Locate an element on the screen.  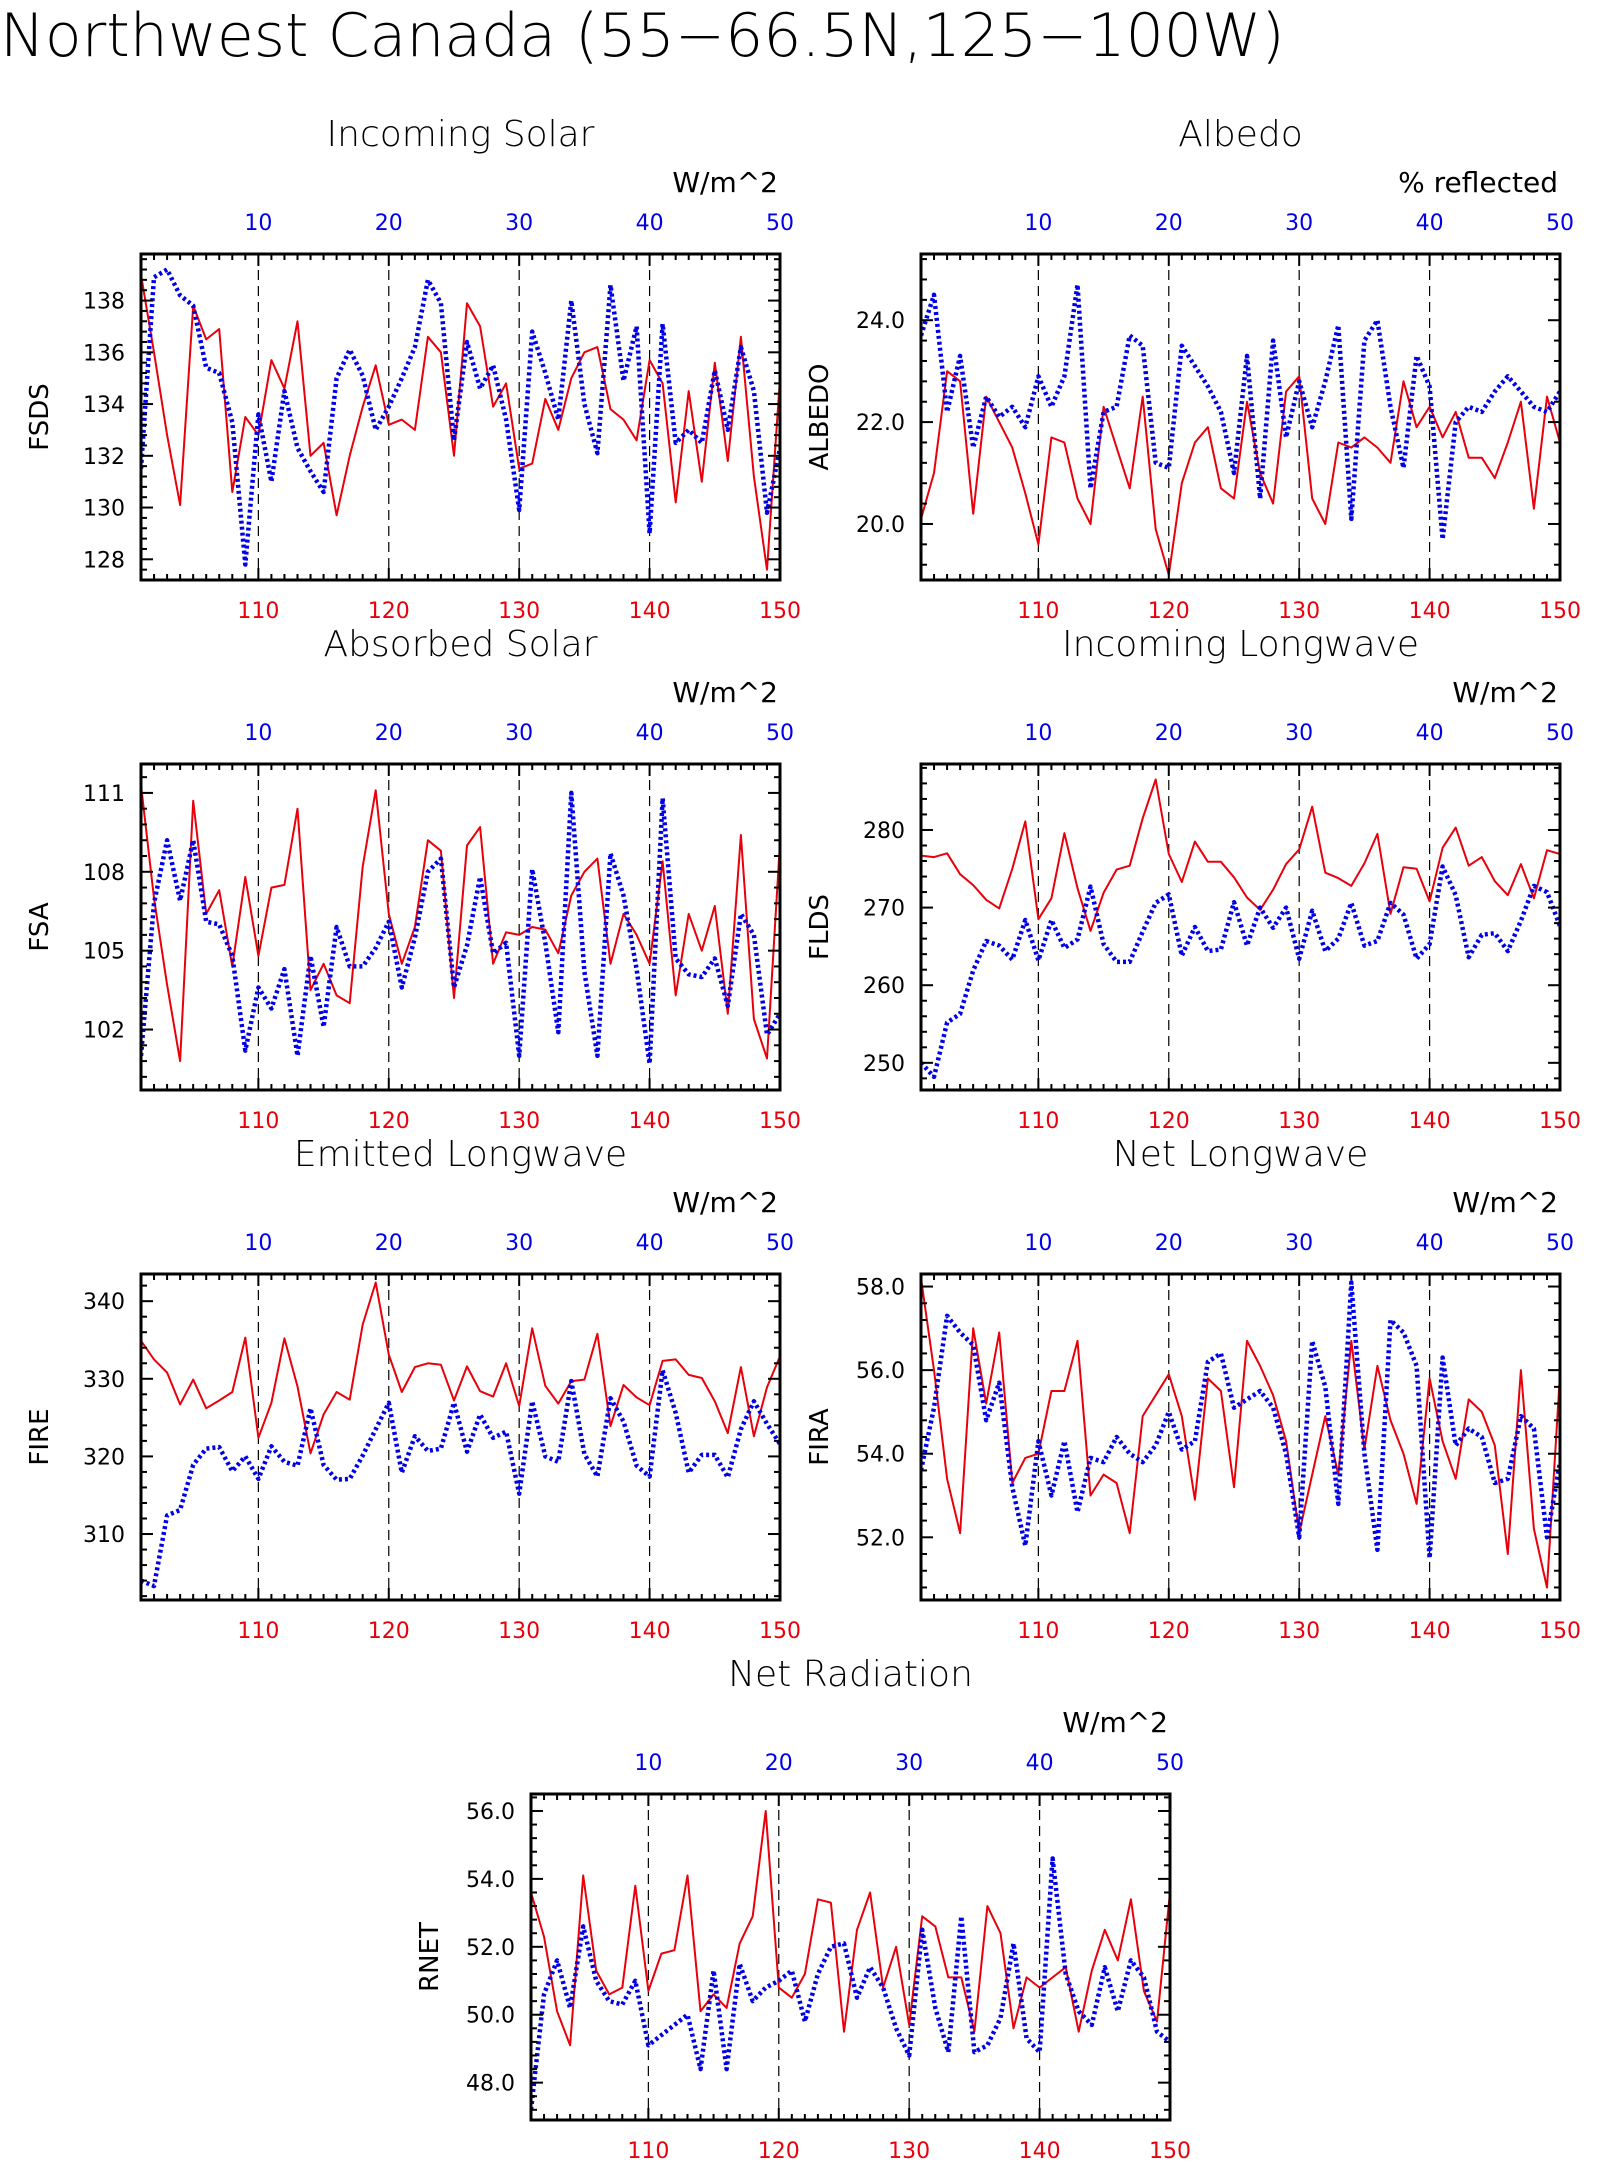
y-tick-label: 132 is located at coordinates (104, 457).